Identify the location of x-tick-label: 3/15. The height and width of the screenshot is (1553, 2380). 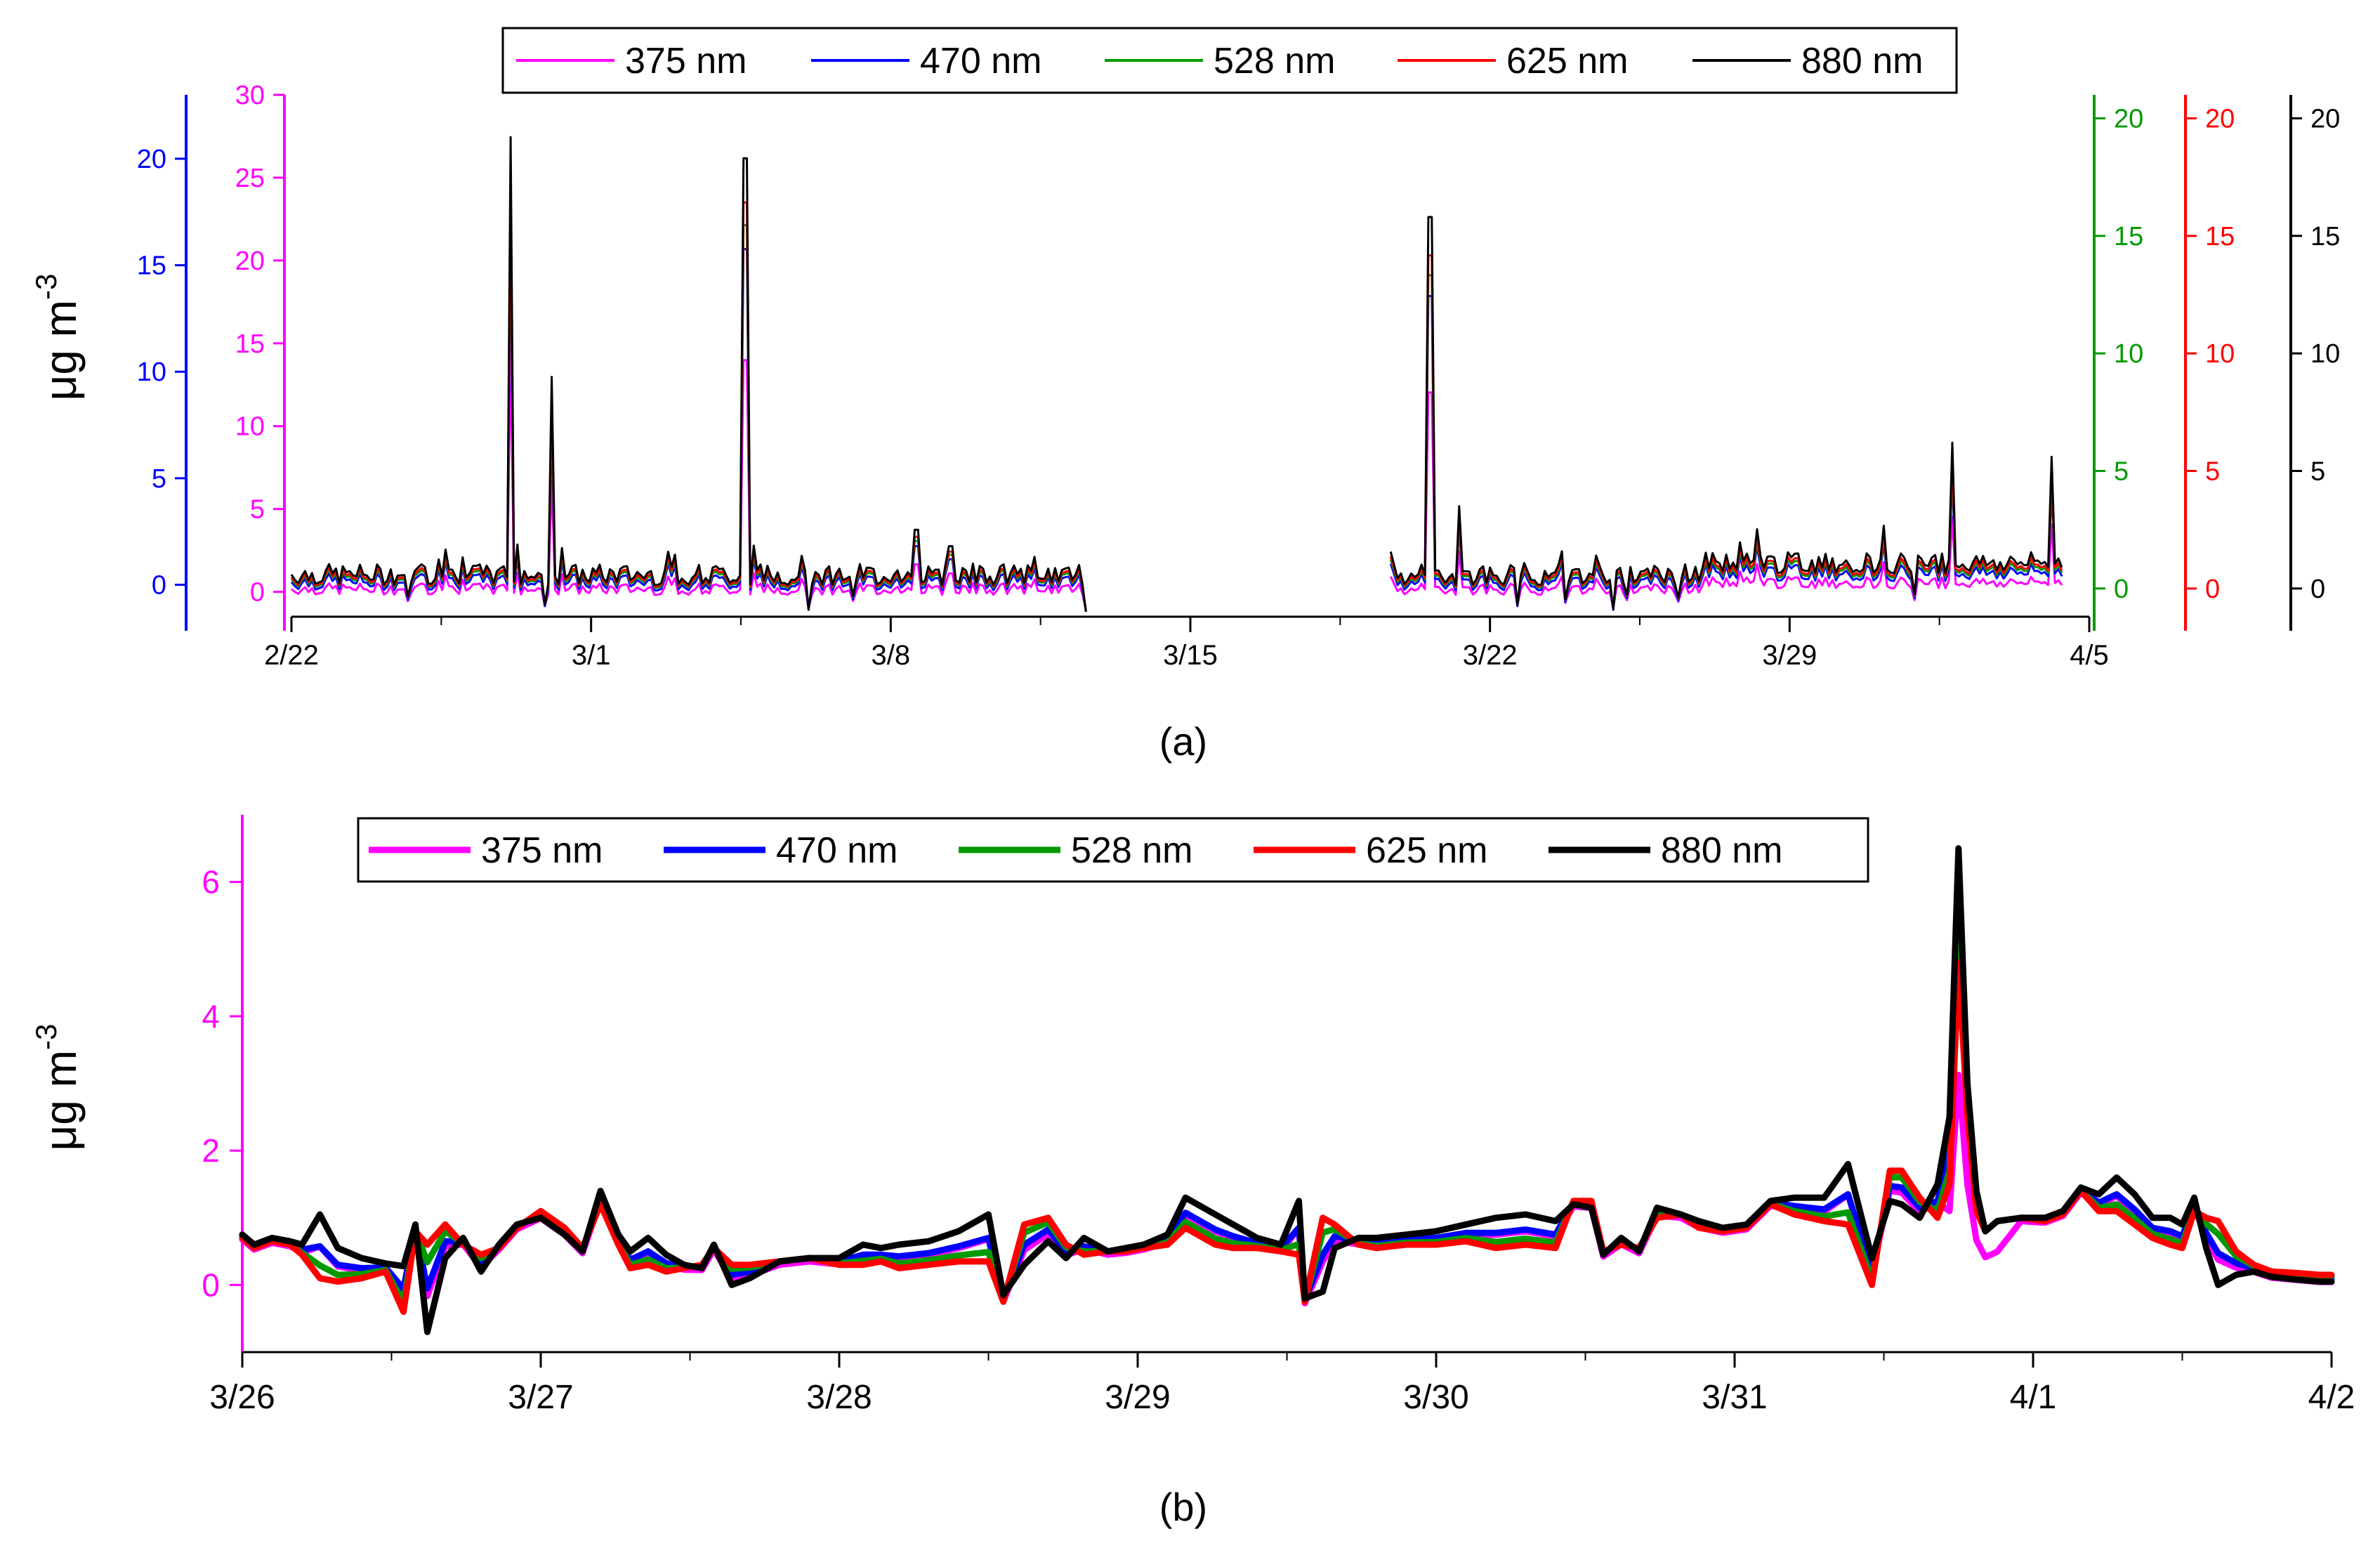
(1190, 655).